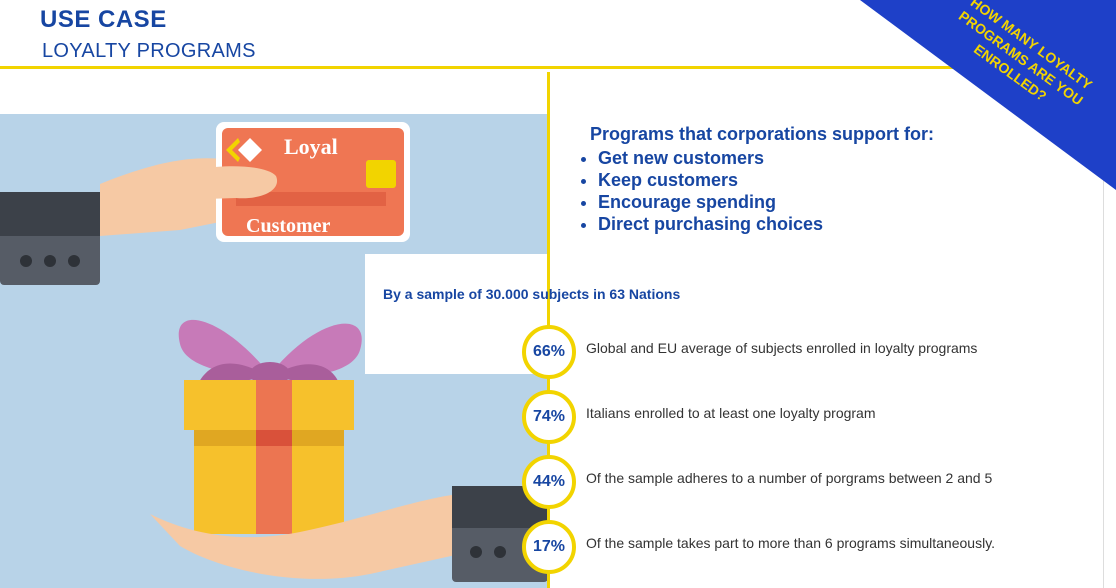 The height and width of the screenshot is (588, 1116). Describe the element at coordinates (766, 202) in the screenshot. I see `list-item: Encourage spending` at that location.